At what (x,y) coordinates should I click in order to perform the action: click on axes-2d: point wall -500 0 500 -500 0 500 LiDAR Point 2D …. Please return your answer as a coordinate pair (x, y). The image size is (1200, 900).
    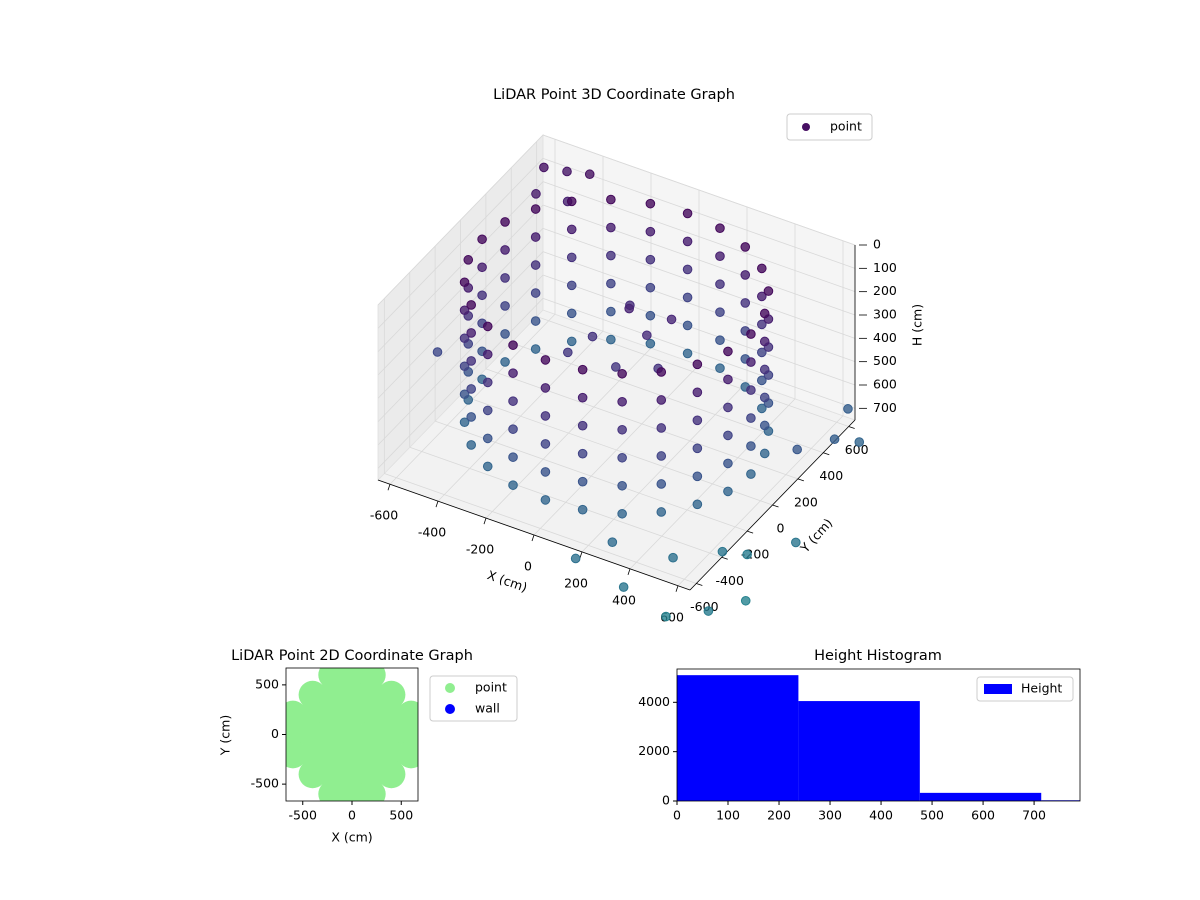
    Looking at the image, I should click on (368, 746).